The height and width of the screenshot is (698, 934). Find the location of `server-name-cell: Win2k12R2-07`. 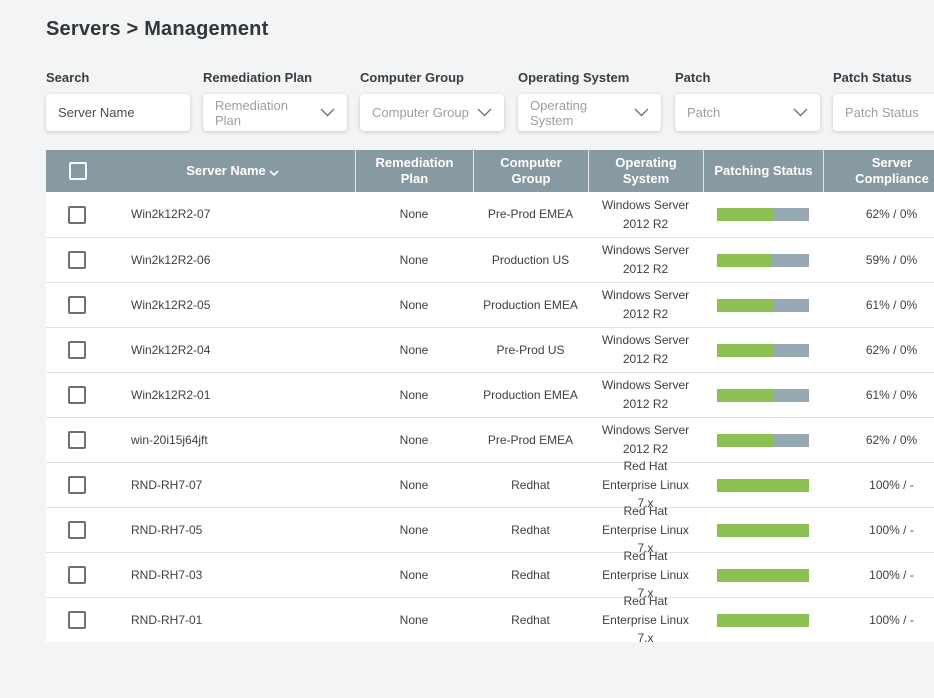

server-name-cell: Win2k12R2-07 is located at coordinates (171, 214).